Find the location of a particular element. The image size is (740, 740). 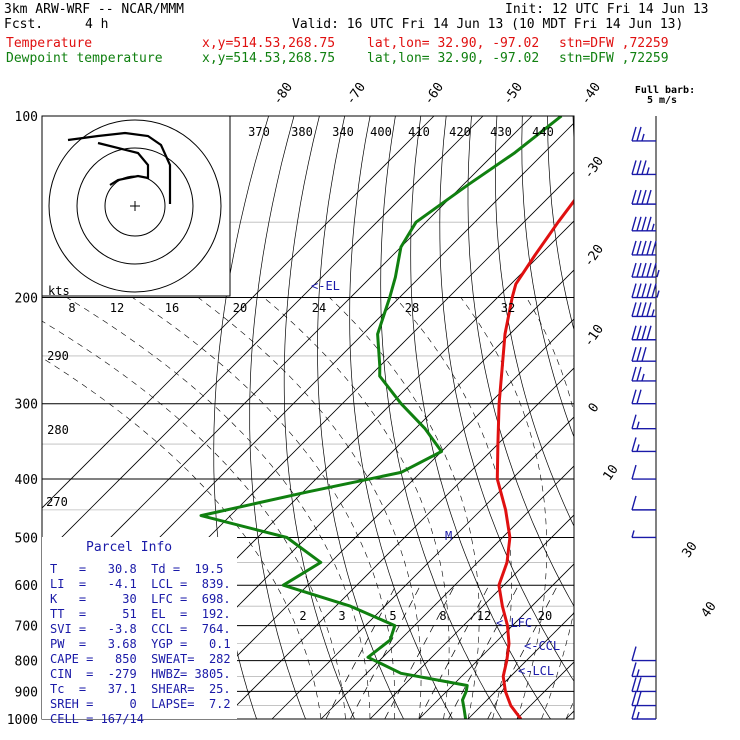

mixing-ratio-label: 12 is located at coordinates (484, 616).